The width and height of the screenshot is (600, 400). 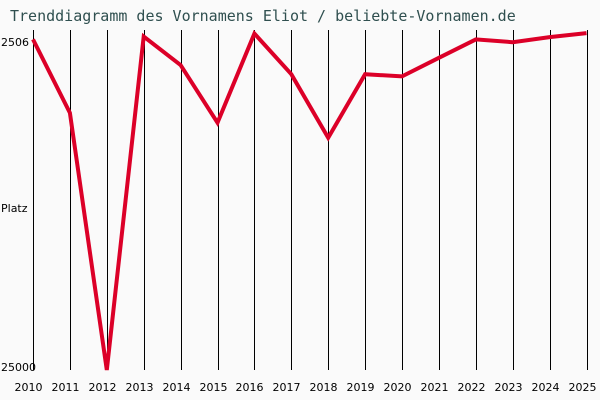 What do you see at coordinates (66, 387) in the screenshot?
I see `x-tick-label: 2011` at bounding box center [66, 387].